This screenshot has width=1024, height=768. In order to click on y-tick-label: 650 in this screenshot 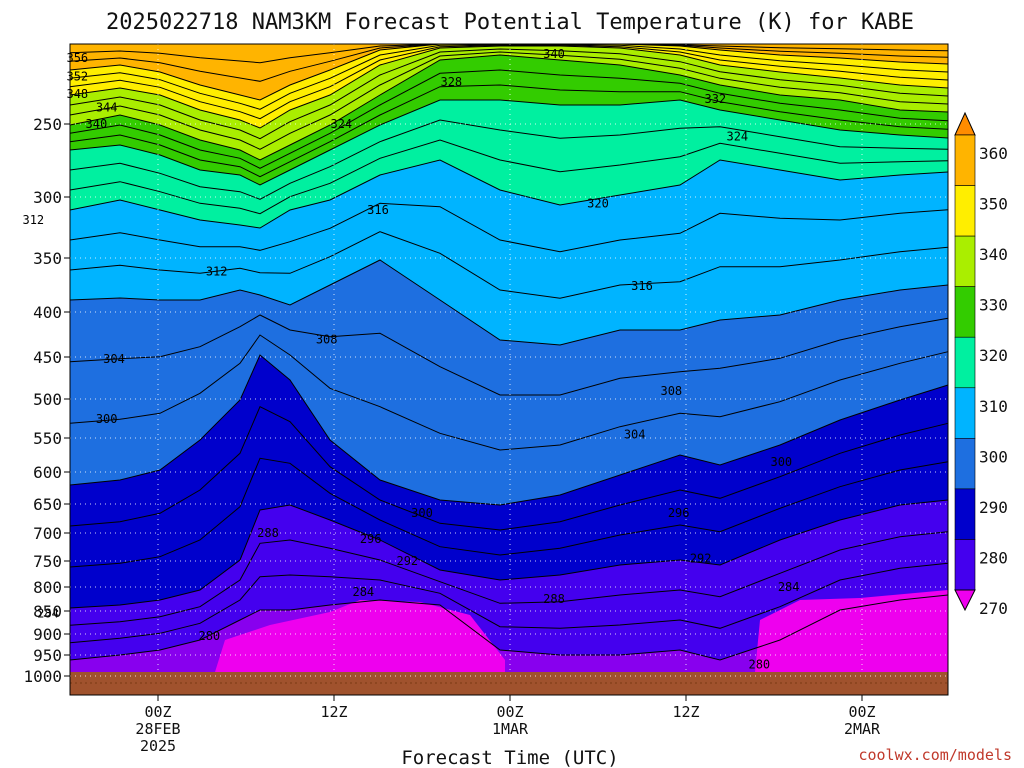, I will do `click(47, 504)`.